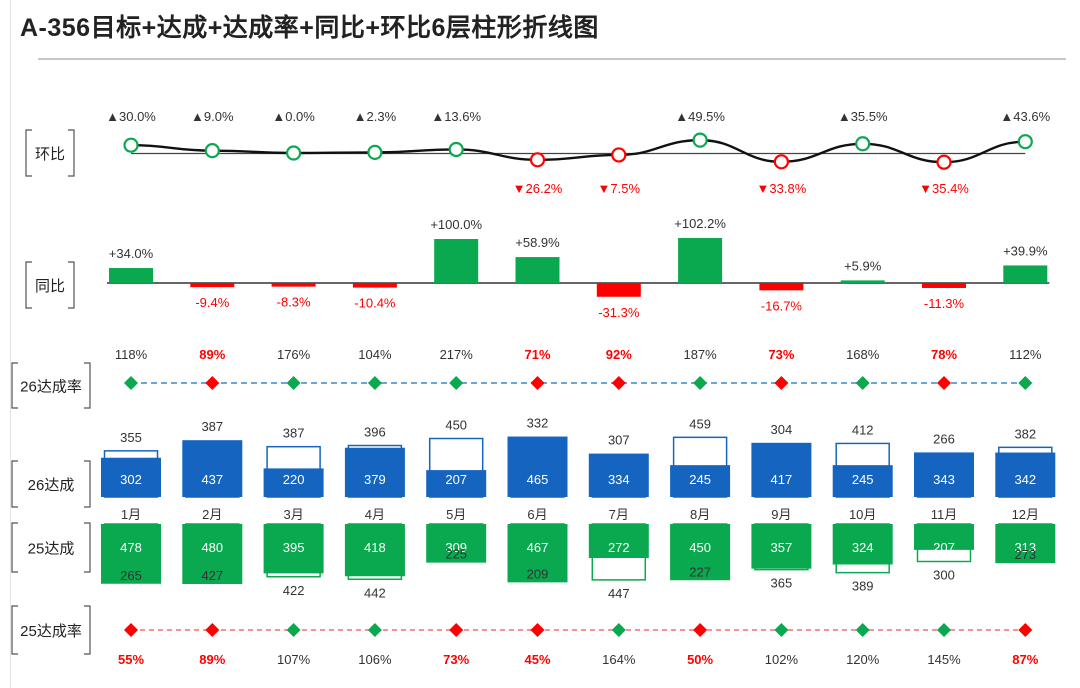 This screenshot has width=1080, height=688. Describe the element at coordinates (944, 188) in the screenshot. I see `mom-label: ▼35.4%` at that location.